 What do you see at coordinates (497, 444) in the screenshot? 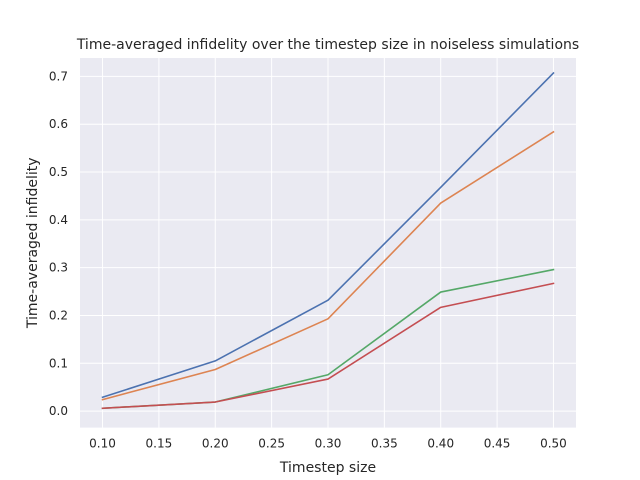
I see `x-tick-label: 0.45` at bounding box center [497, 444].